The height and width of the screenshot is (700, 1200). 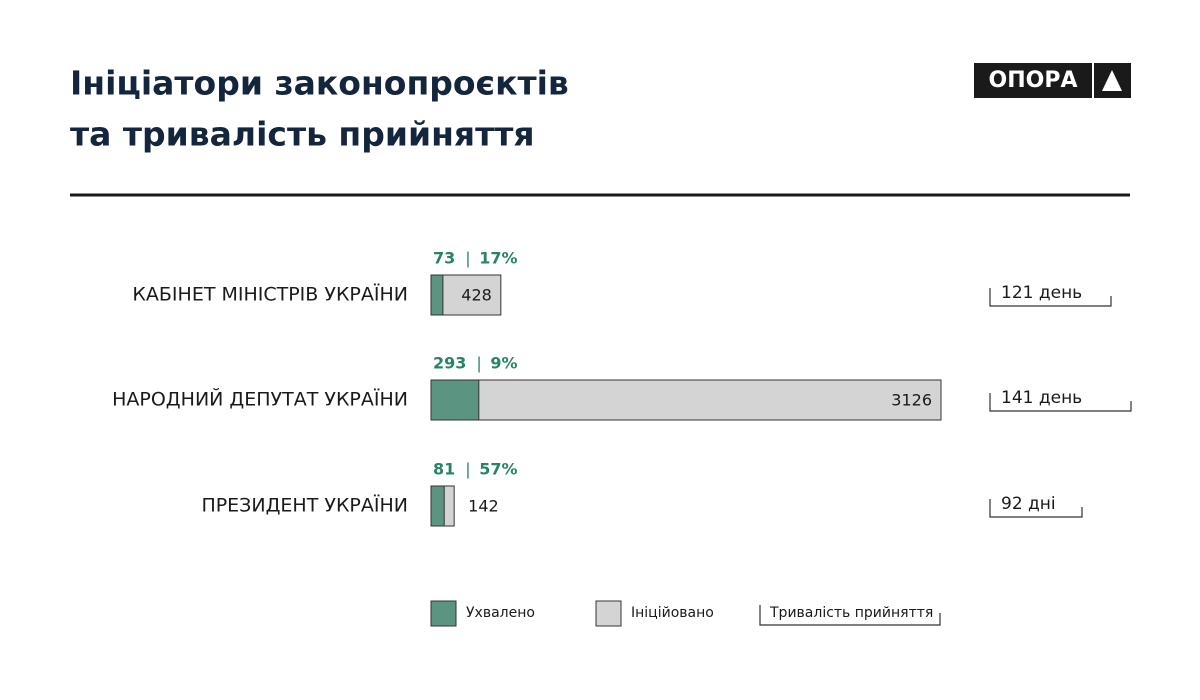 I want to click on share-label: 9%, so click(x=503, y=363).